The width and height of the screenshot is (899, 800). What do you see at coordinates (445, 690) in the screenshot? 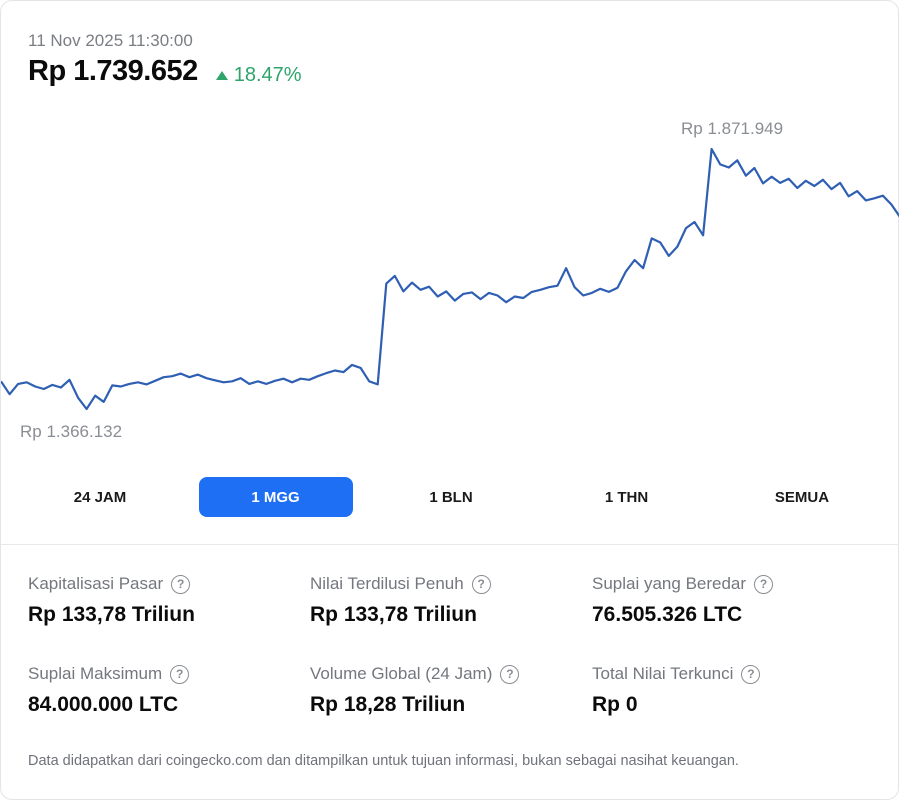
I see `stat-global-volume: Volume Global (24 Jam)? Rp 18,28 Triliun` at bounding box center [445, 690].